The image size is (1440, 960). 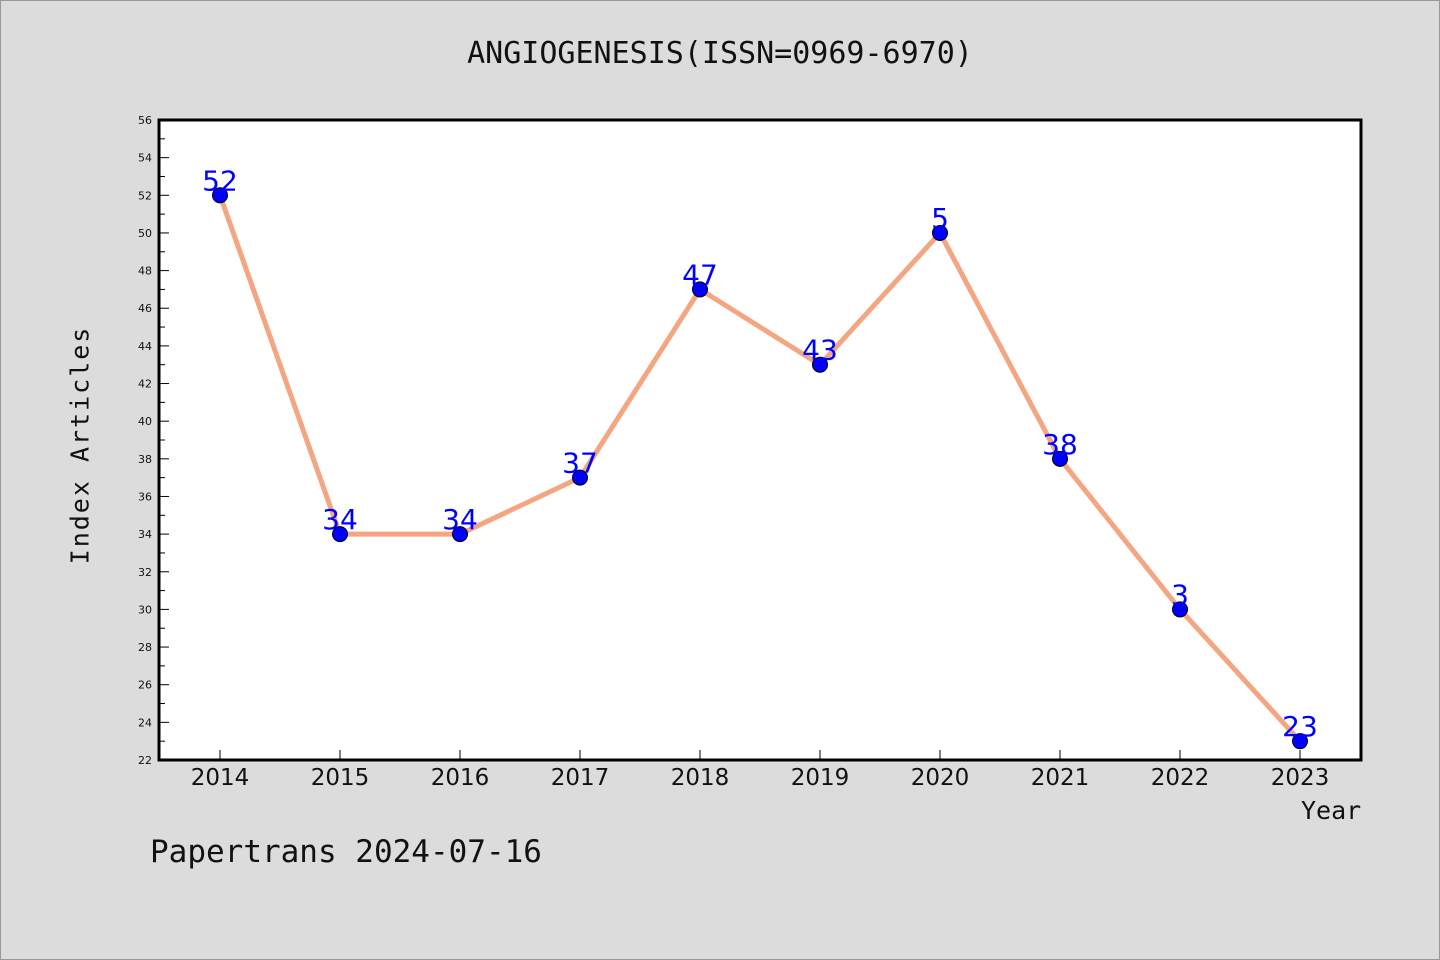 What do you see at coordinates (145, 195) in the screenshot?
I see `y-tick-label: 52` at bounding box center [145, 195].